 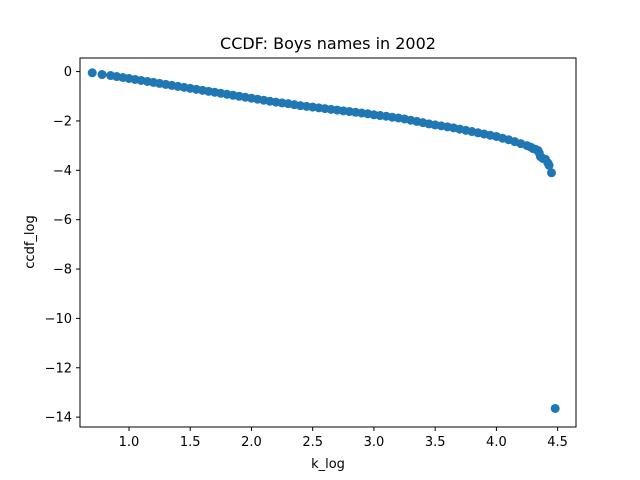 I want to click on x-tick-label: 1.0, so click(x=129, y=442).